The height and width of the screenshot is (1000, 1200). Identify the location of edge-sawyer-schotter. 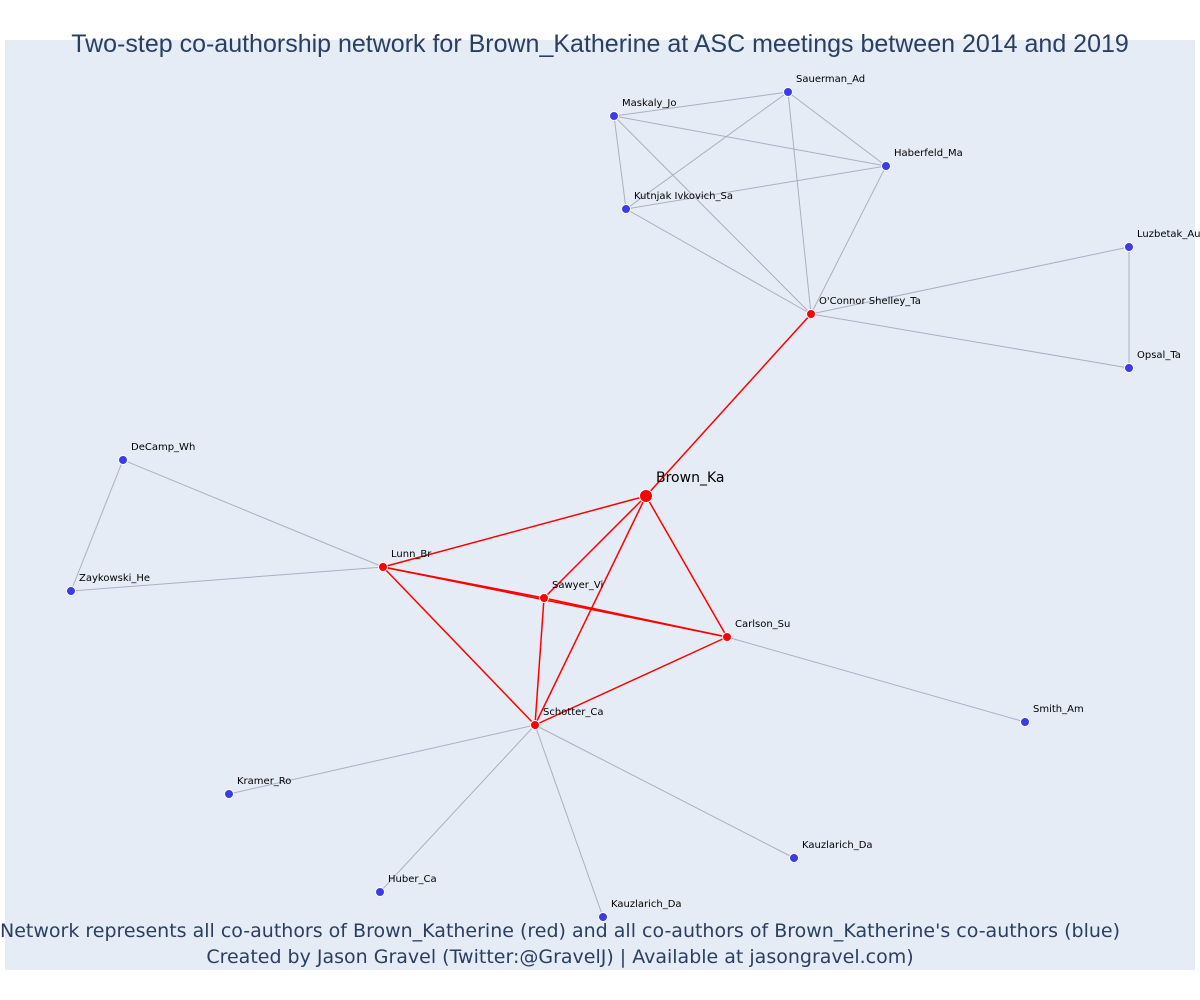
(539, 661).